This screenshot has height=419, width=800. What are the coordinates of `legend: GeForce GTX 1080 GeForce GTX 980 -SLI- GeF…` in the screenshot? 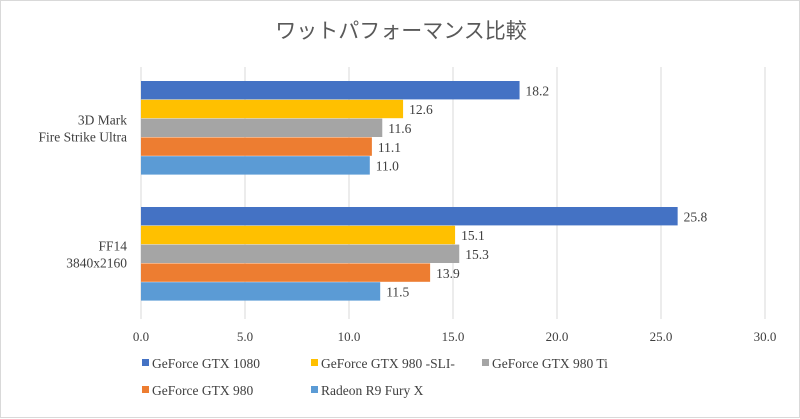 It's located at (375, 377).